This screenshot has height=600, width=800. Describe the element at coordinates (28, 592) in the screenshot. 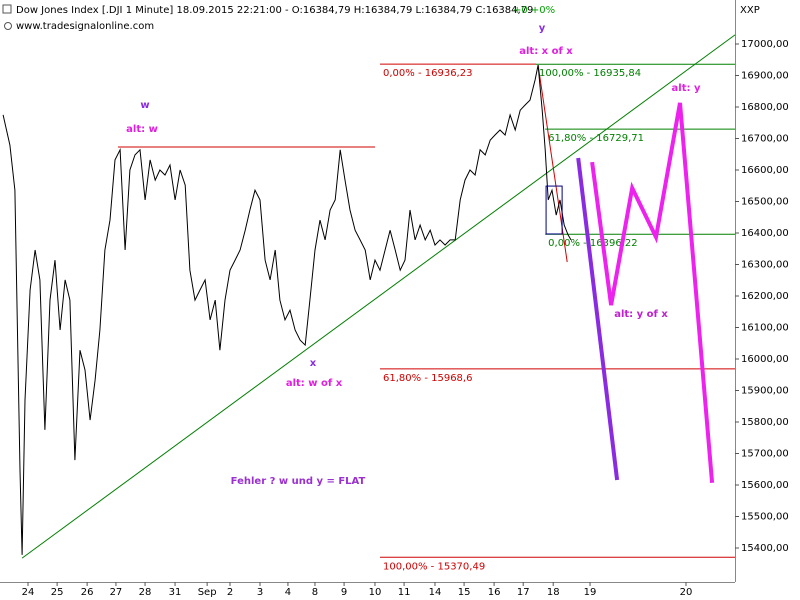

I see `x-tick-label: 24` at that location.